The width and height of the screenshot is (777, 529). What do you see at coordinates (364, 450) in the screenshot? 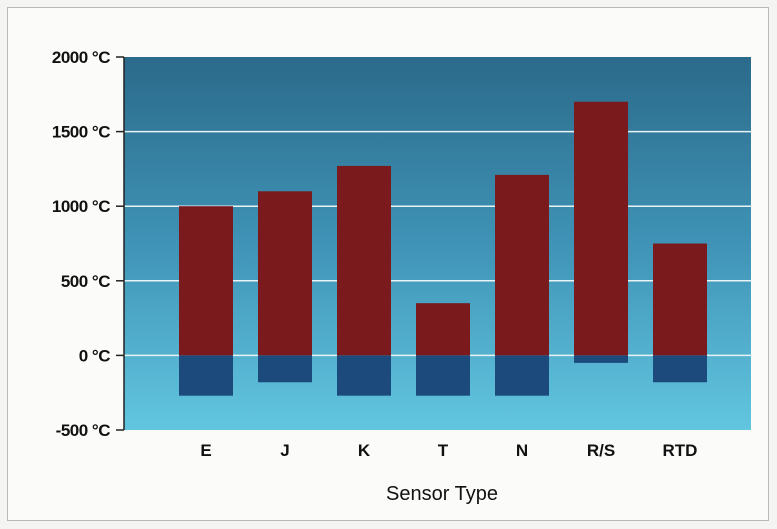
I see `x-tick-label: K` at bounding box center [364, 450].